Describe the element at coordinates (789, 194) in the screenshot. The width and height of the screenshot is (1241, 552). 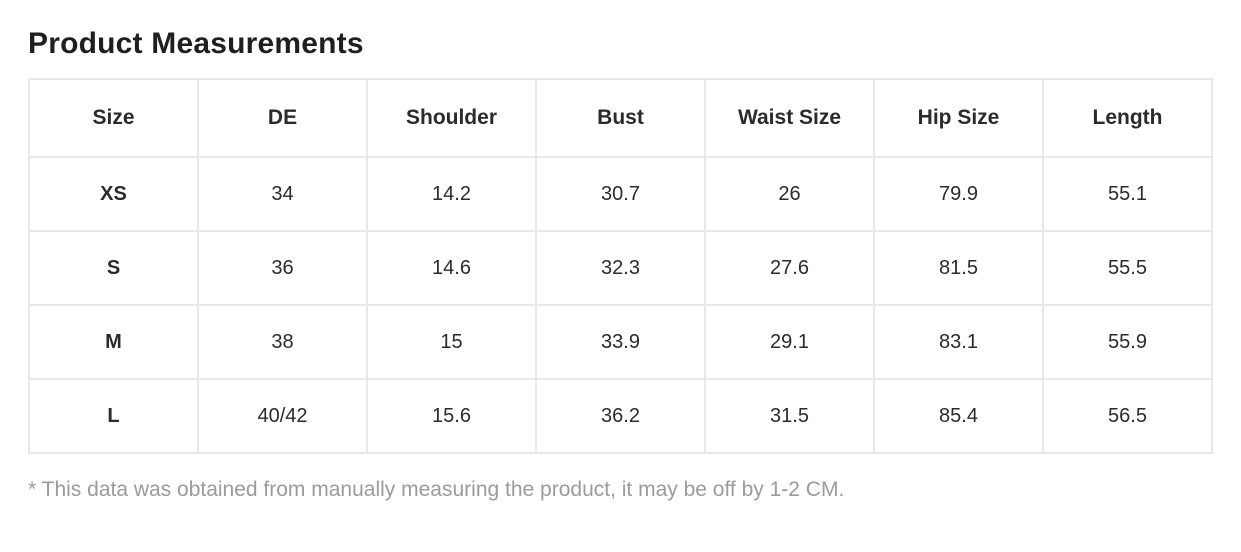
I see `measurement-cell: 26` at that location.